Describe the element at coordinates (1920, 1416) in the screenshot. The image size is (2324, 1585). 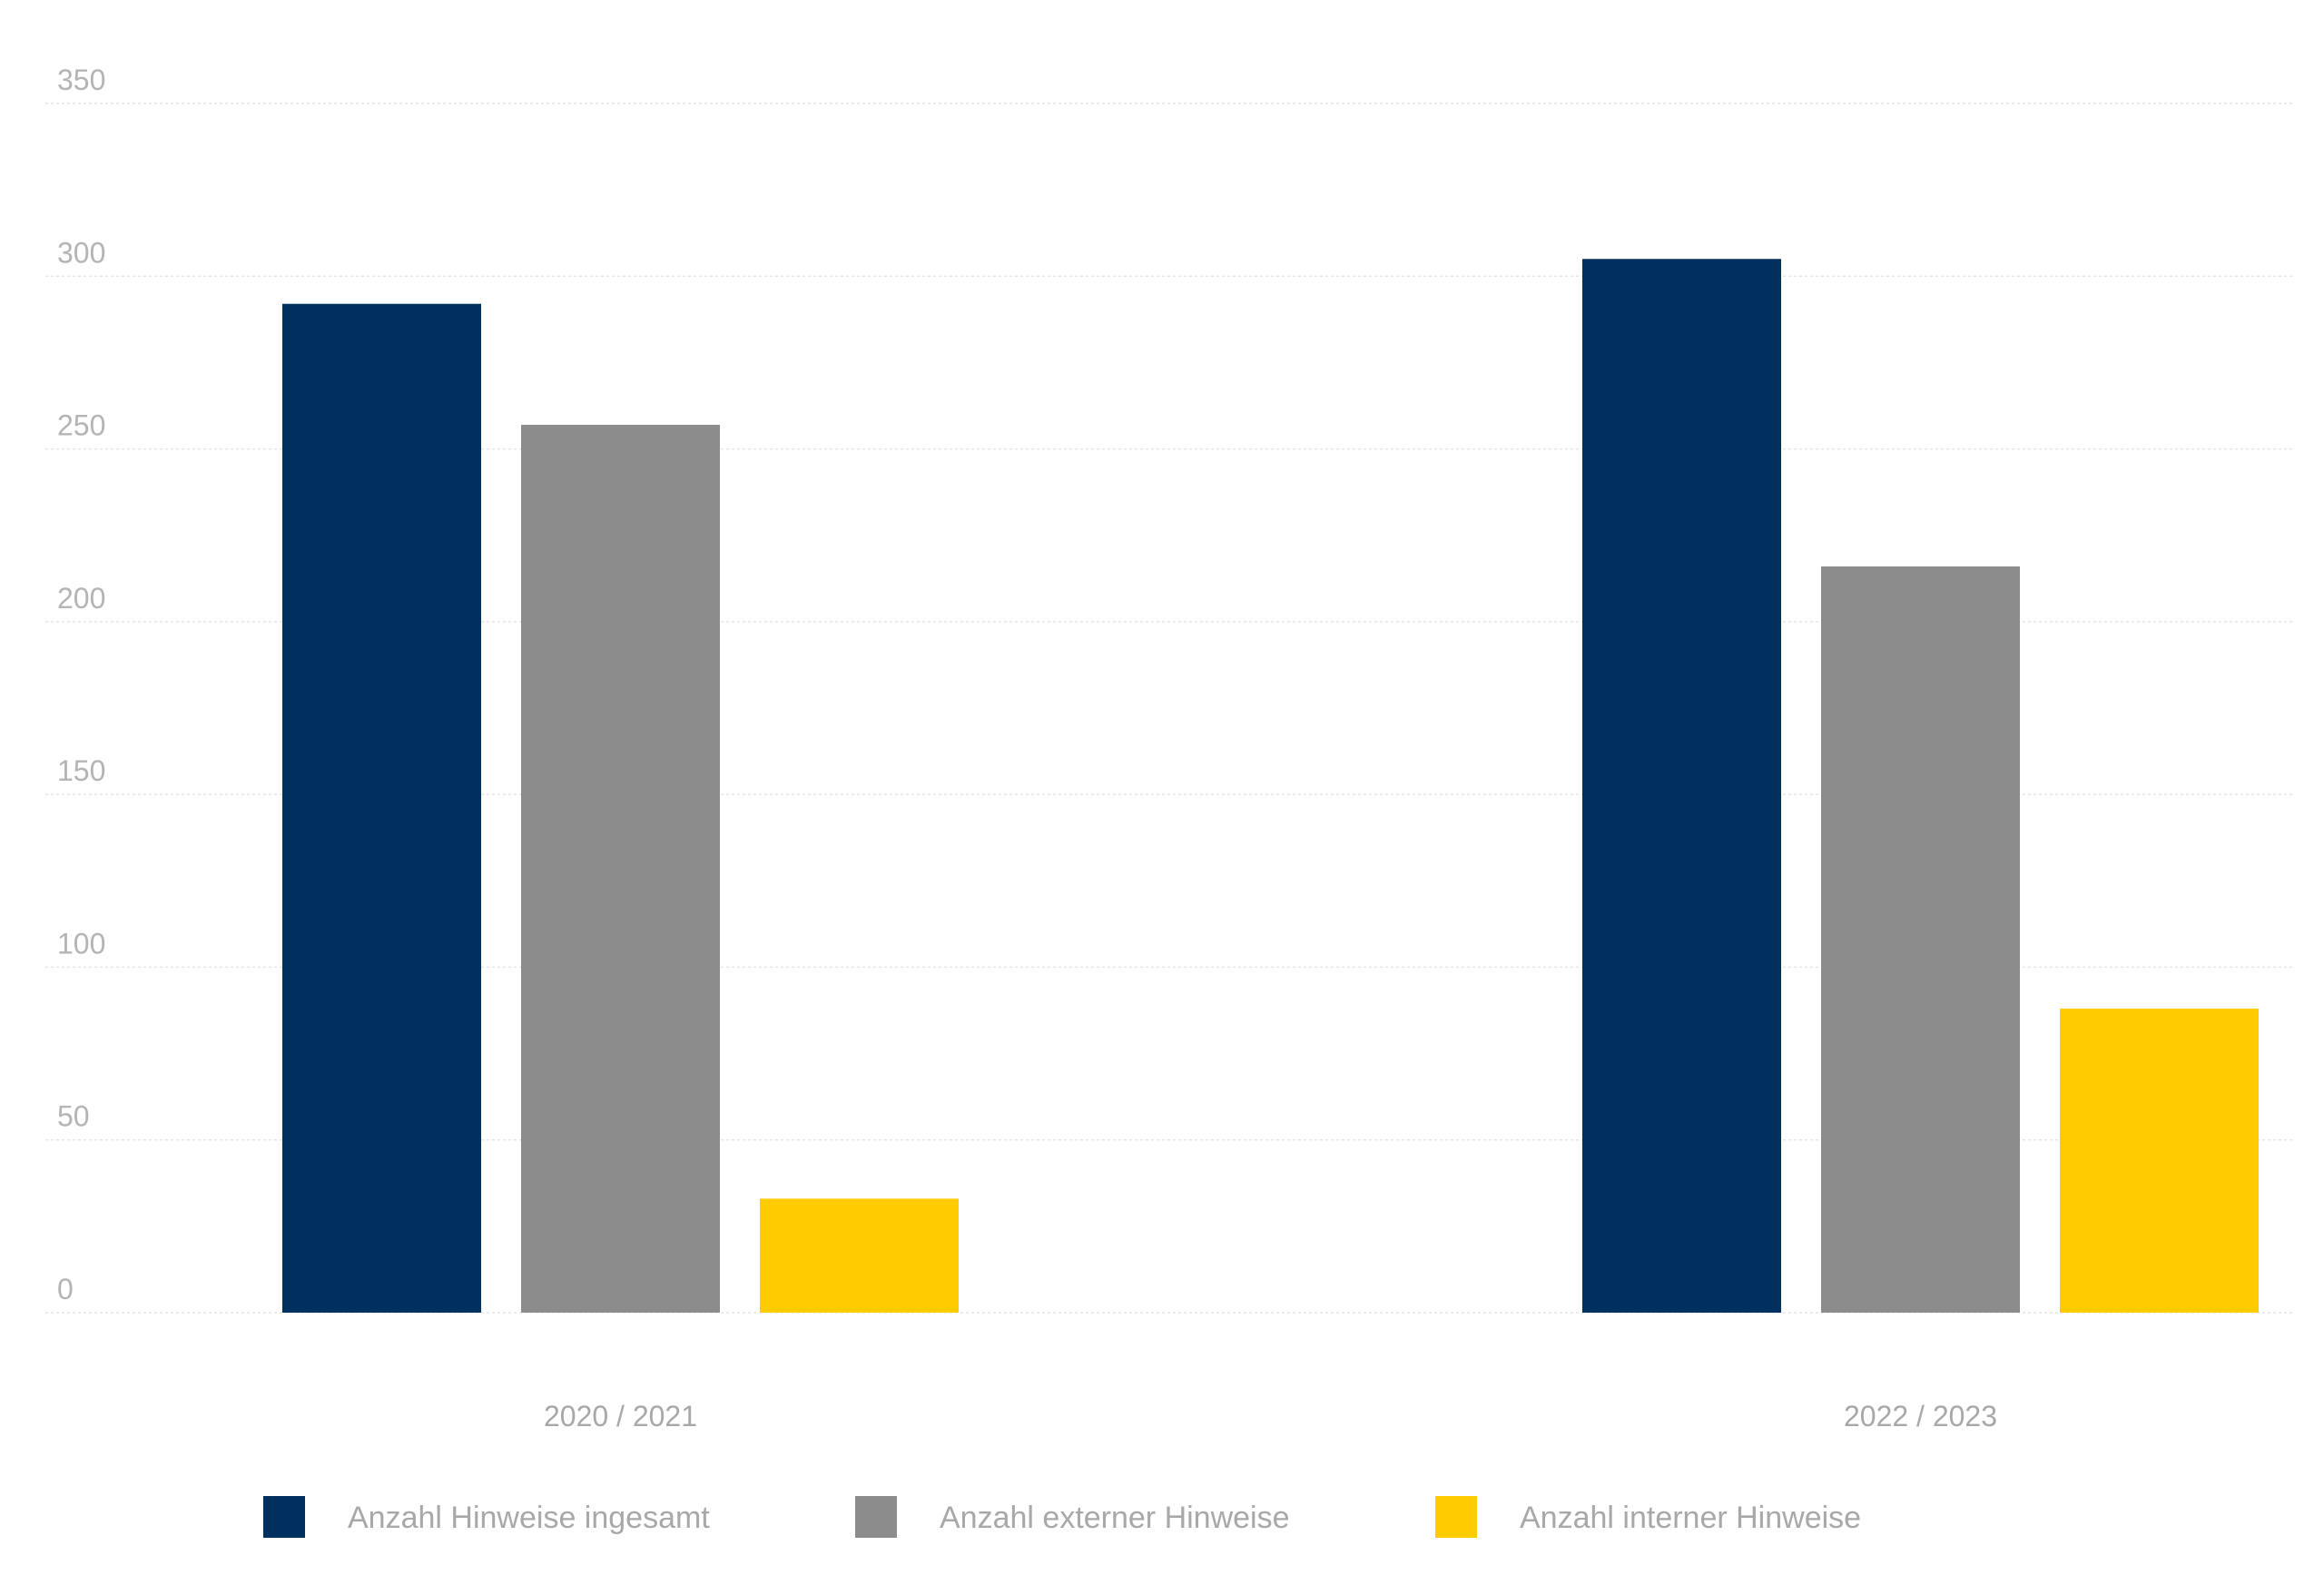
I see `x-category-label: 2022 / 2023` at that location.